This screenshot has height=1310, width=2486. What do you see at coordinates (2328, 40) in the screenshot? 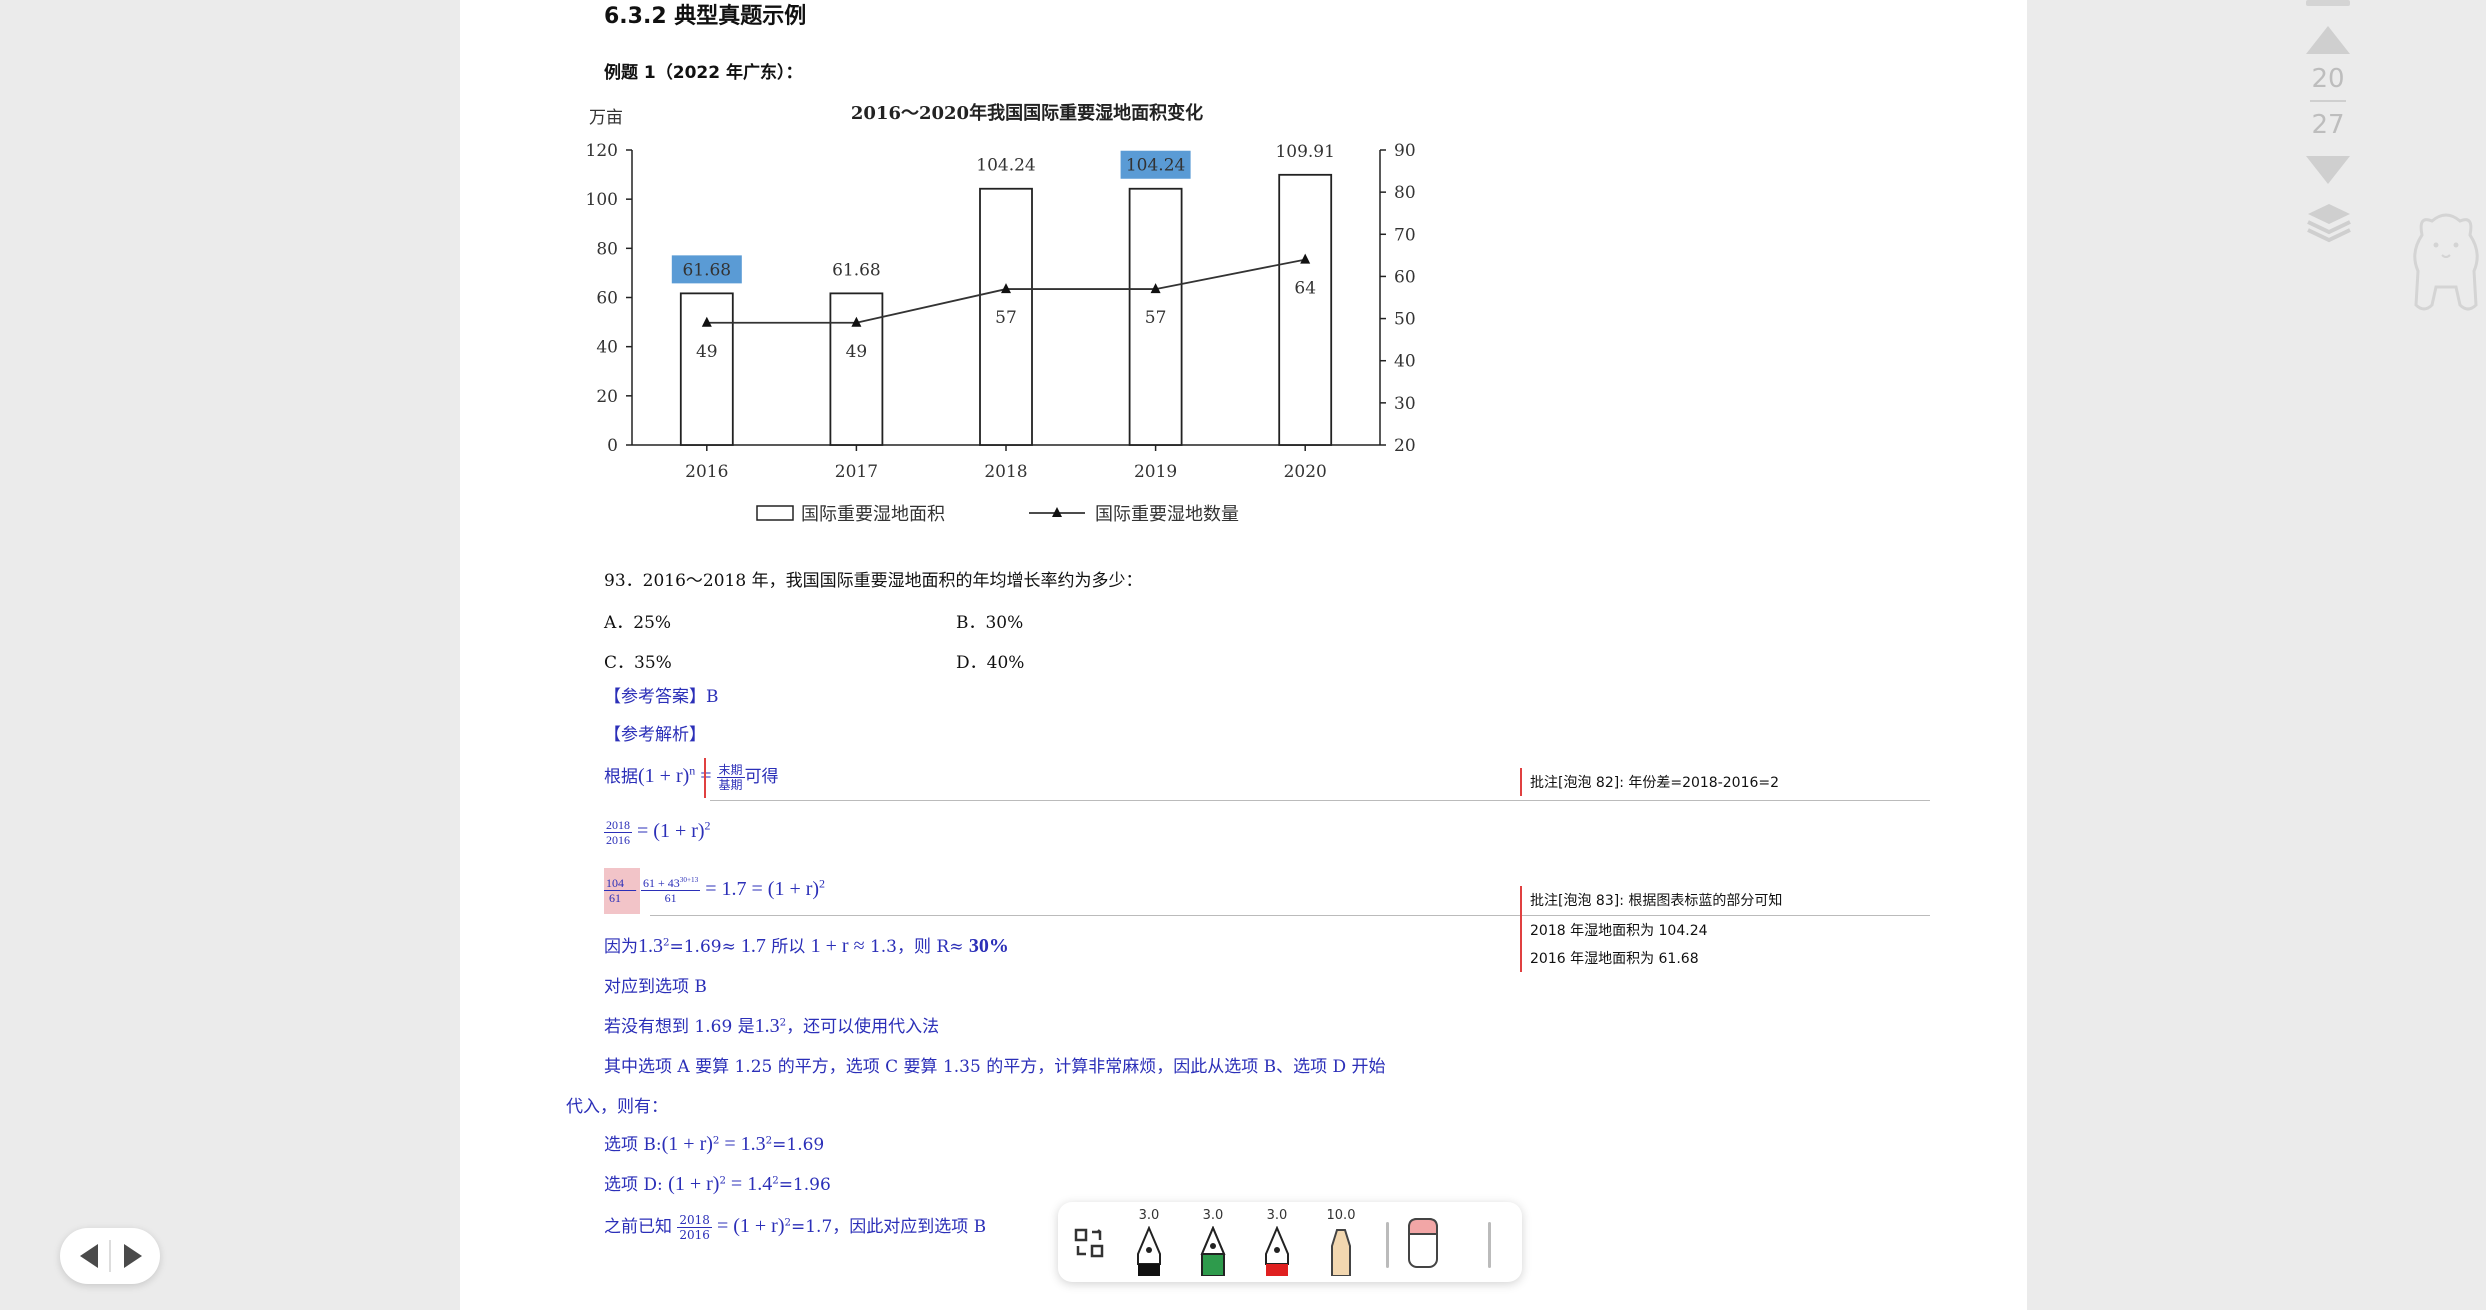
I see `prev-page-icon` at bounding box center [2328, 40].